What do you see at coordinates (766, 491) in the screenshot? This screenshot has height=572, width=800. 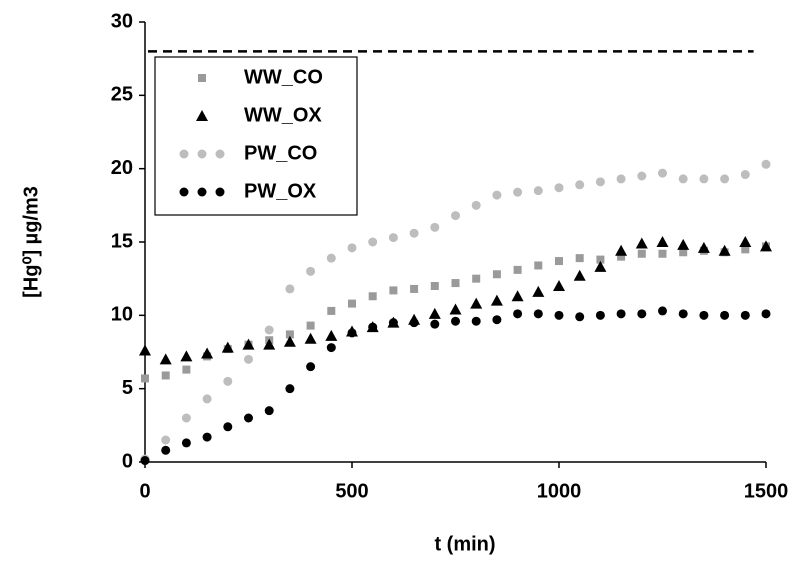 I see `x-tick-label: 1500` at bounding box center [766, 491].